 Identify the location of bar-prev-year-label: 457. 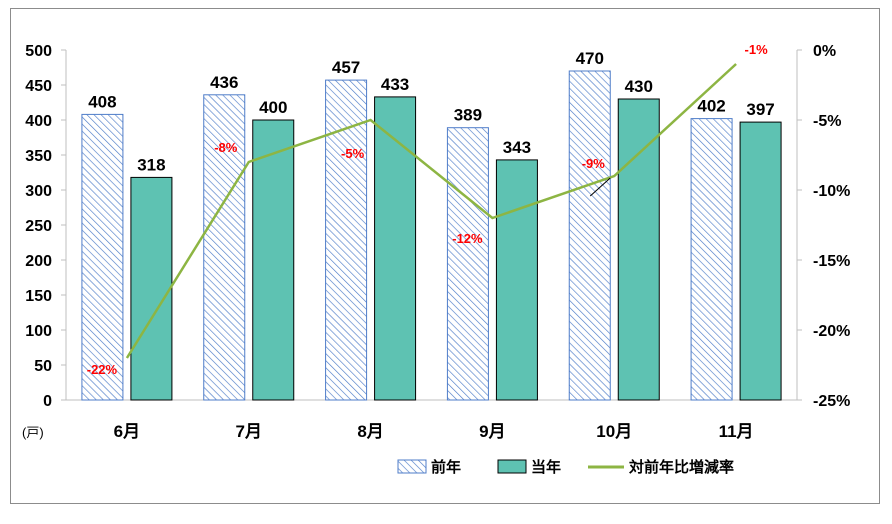
(346, 67).